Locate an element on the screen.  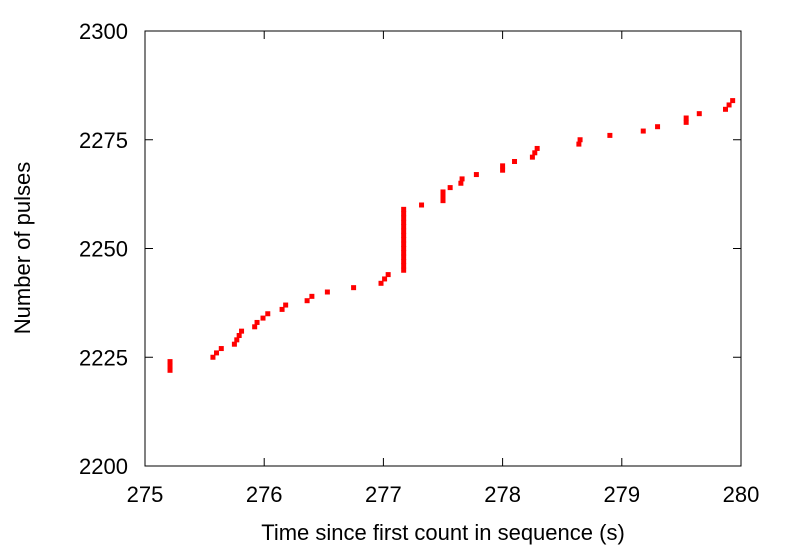
x-tick-label: 280 is located at coordinates (741, 494).